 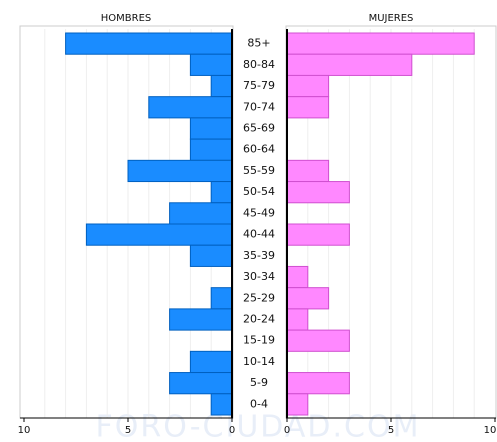 What do you see at coordinates (259, 234) in the screenshot?
I see `category-label: 40-44` at bounding box center [259, 234].